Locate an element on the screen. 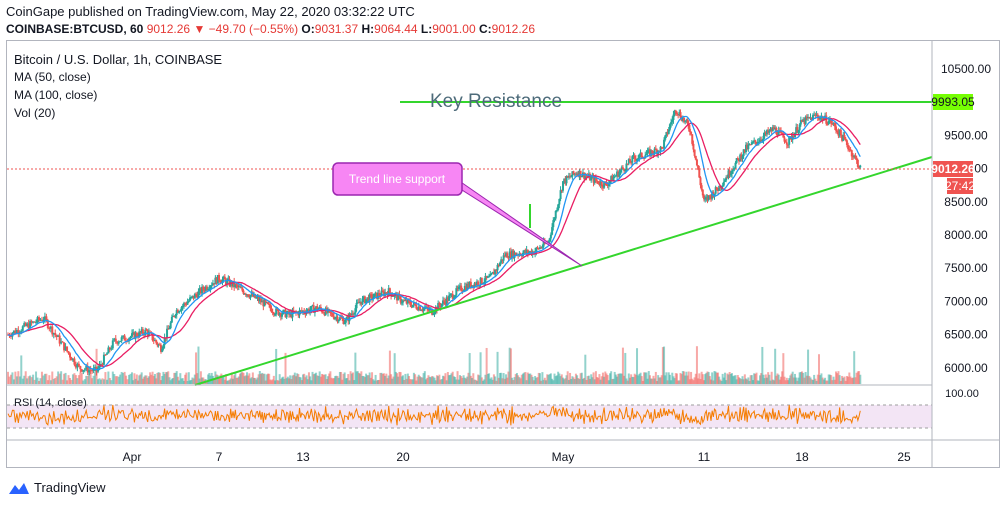  low-value: 9001.00 is located at coordinates (454, 29).